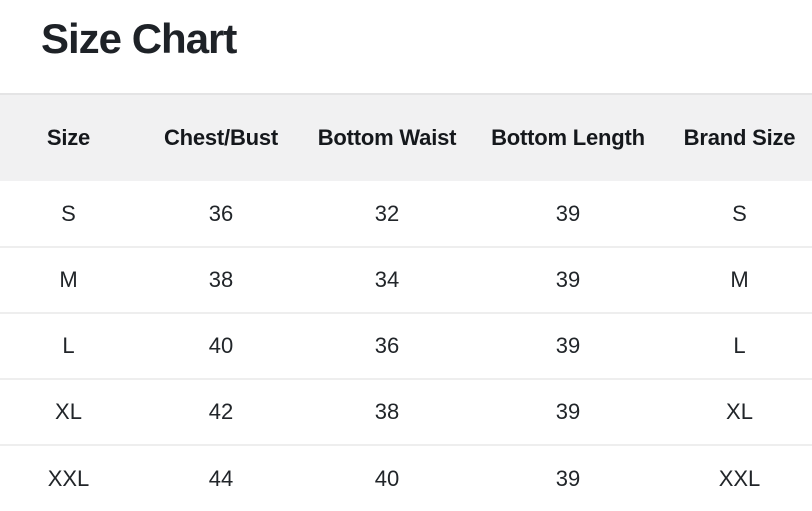  I want to click on cell-bottom-waist: 36, so click(387, 345).